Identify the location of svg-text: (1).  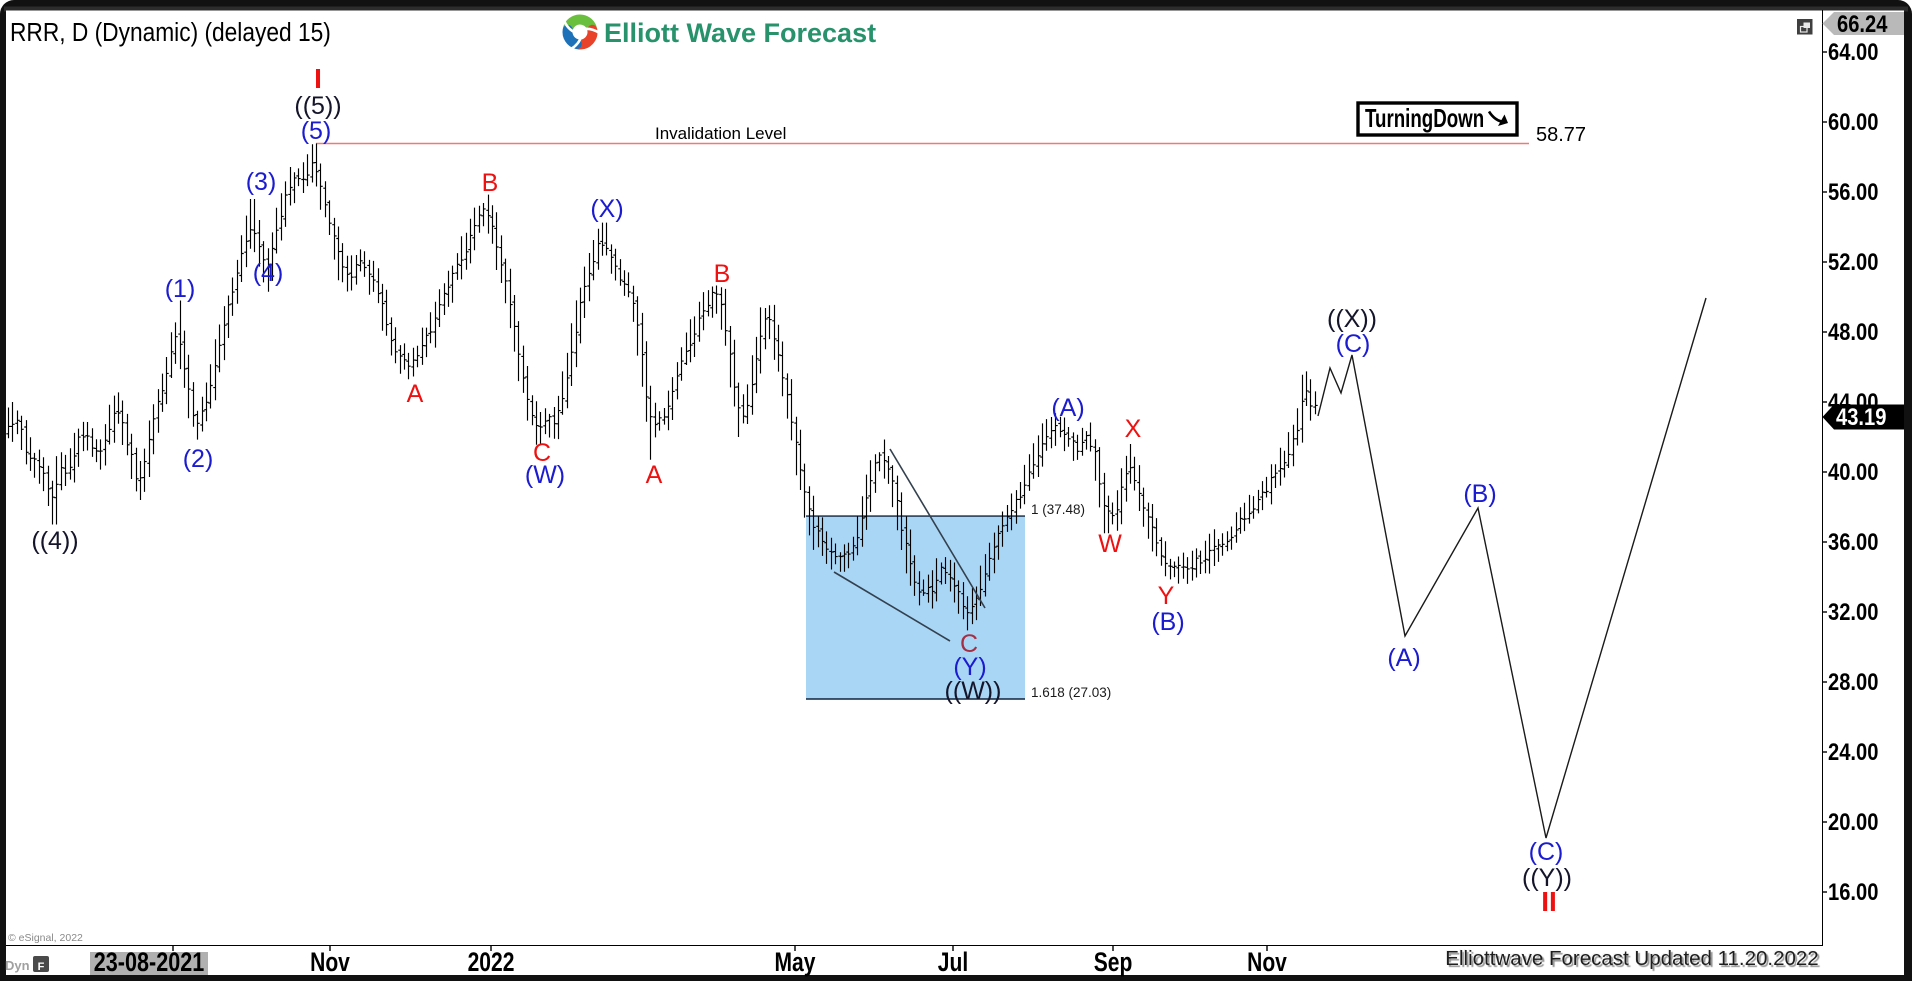
(180, 289).